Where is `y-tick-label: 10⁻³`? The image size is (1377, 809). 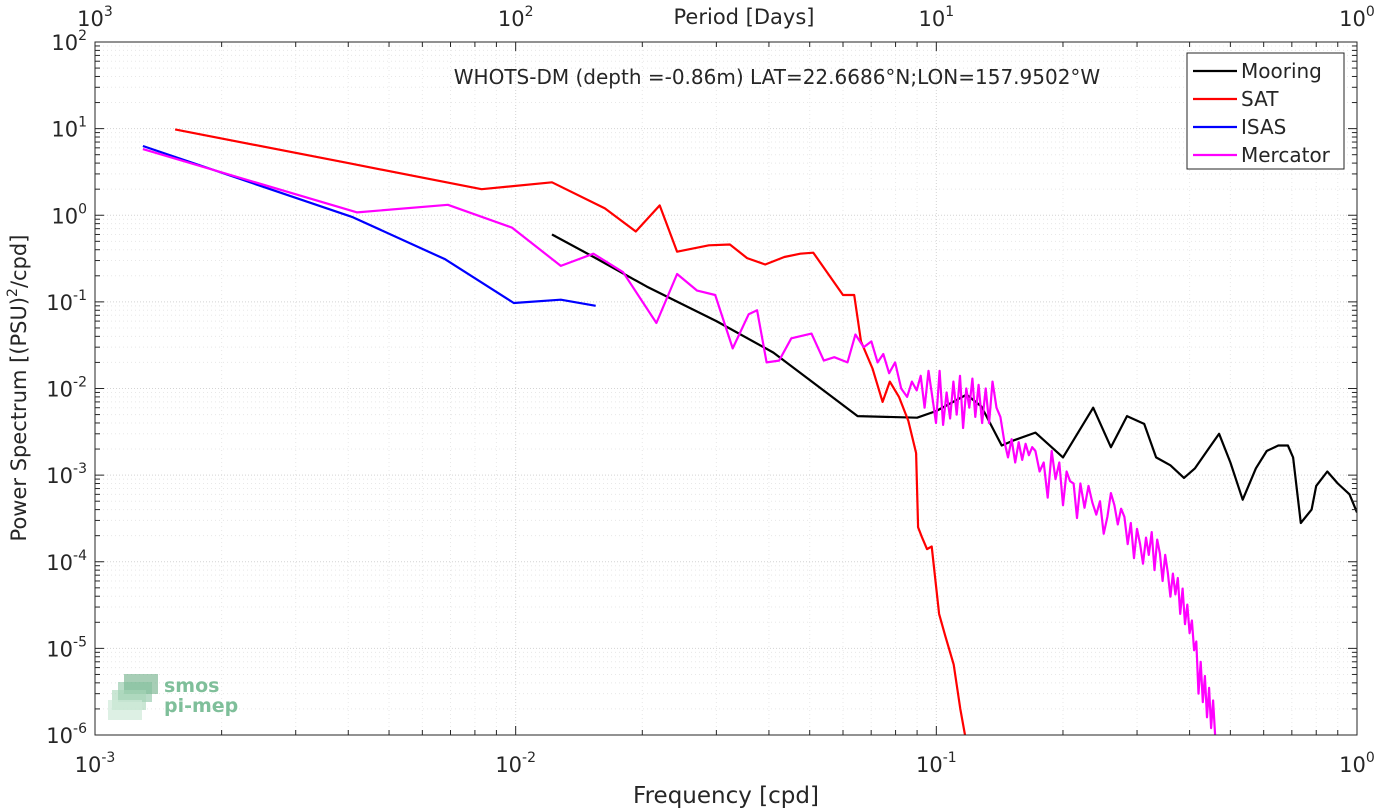
y-tick-label: 10⁻³ is located at coordinates (66, 474).